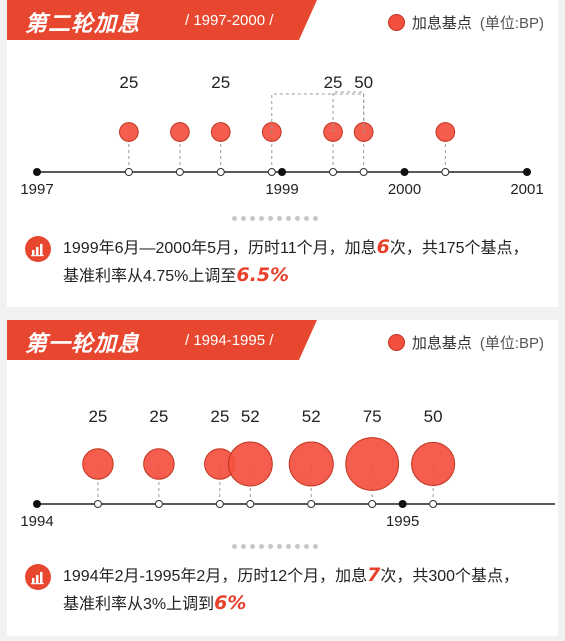 The width and height of the screenshot is (565, 641). Describe the element at coordinates (36, 189) in the screenshot. I see `year-tick-label: 1997` at that location.